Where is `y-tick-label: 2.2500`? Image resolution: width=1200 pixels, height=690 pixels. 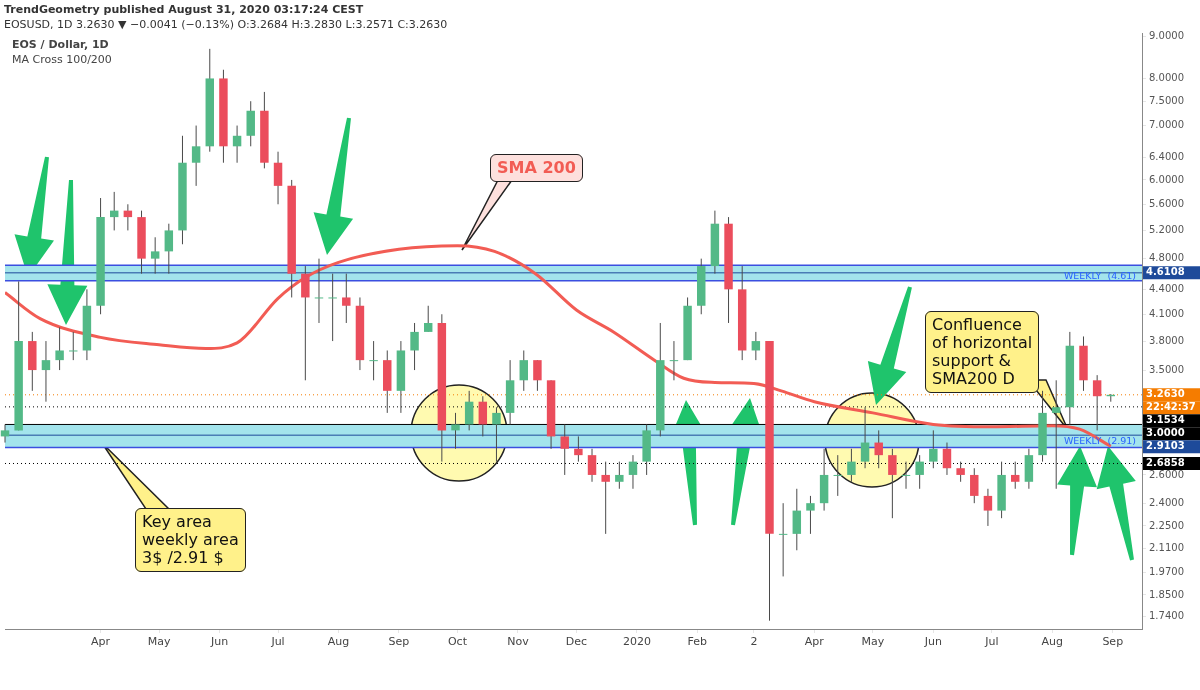 y-tick-label: 2.2500 is located at coordinates (1166, 525).